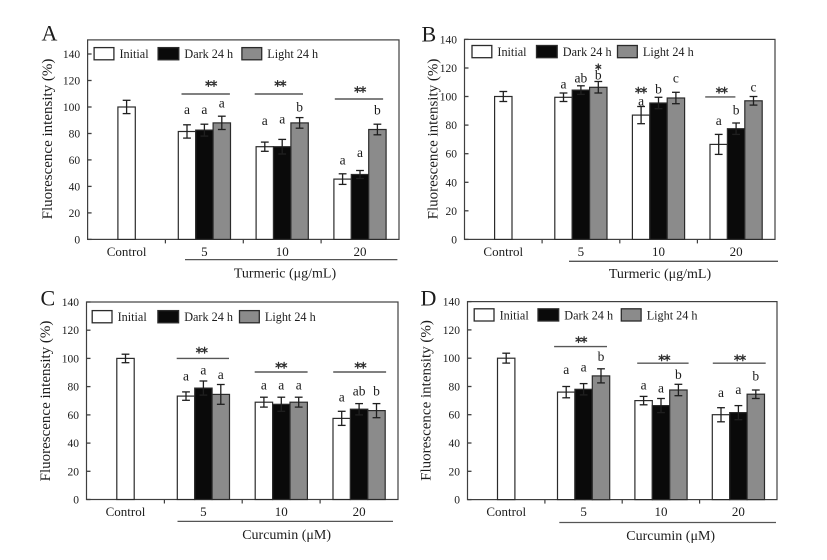  I want to click on svg-text: A, so click(50, 33).